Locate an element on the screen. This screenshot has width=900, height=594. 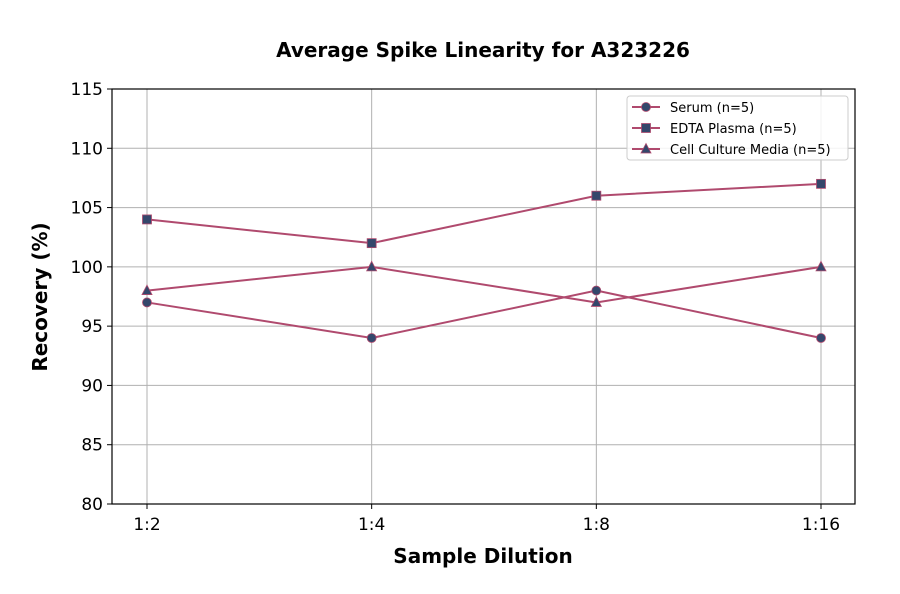
x-tick-label: 1:2 is located at coordinates (146, 525).